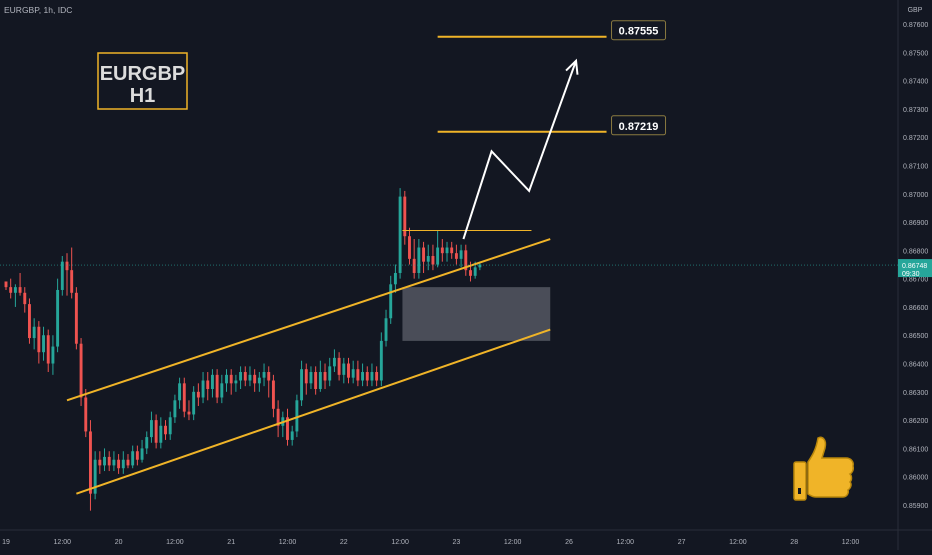 The height and width of the screenshot is (555, 932). I want to click on y-tick-label: 0.86300, so click(915, 393).